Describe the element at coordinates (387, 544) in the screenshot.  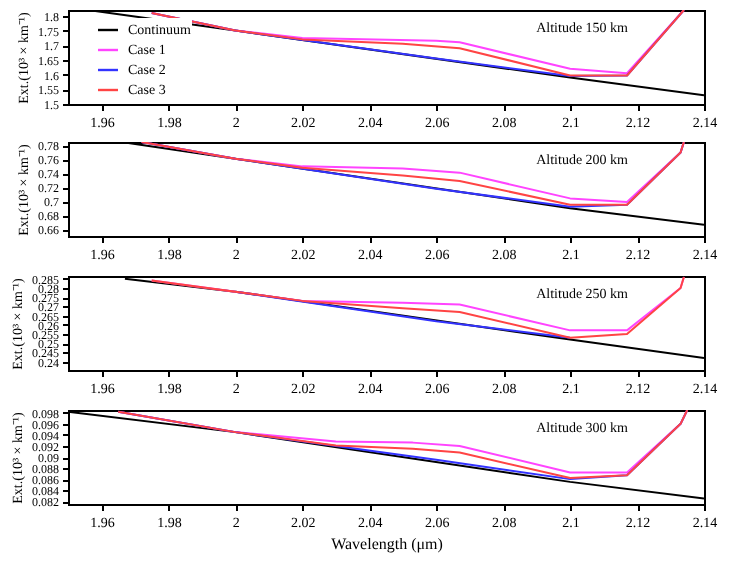
I see `x-axis-title: Wavelength (μm)` at that location.